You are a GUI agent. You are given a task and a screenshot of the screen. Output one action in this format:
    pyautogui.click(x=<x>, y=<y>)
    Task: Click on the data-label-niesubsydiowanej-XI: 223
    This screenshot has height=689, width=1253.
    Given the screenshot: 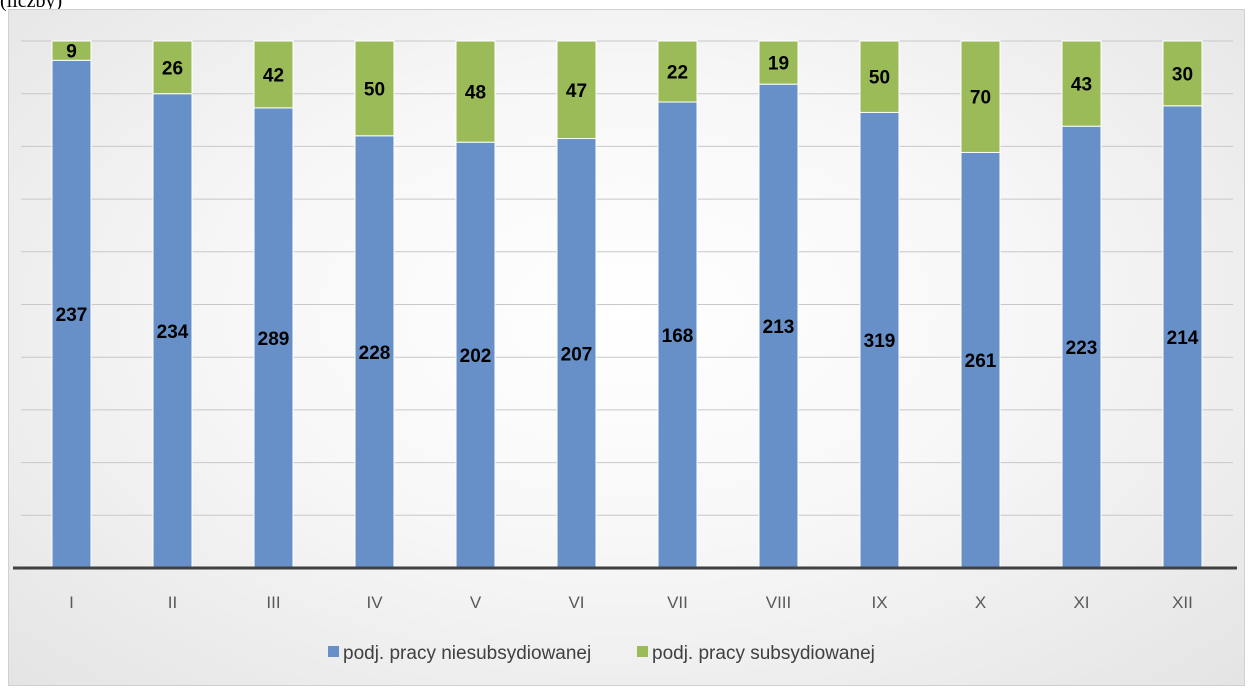 What is the action you would take?
    pyautogui.click(x=1082, y=348)
    